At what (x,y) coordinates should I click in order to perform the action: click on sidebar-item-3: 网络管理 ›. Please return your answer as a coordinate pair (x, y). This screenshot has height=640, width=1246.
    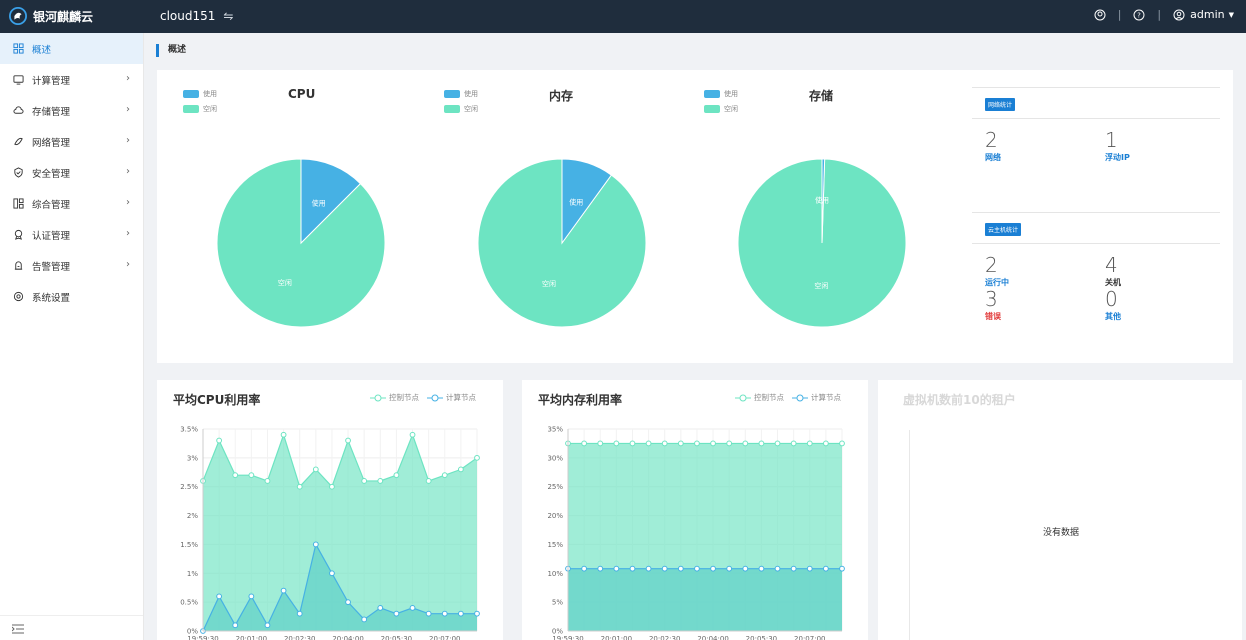
    Looking at the image, I should click on (71, 141).